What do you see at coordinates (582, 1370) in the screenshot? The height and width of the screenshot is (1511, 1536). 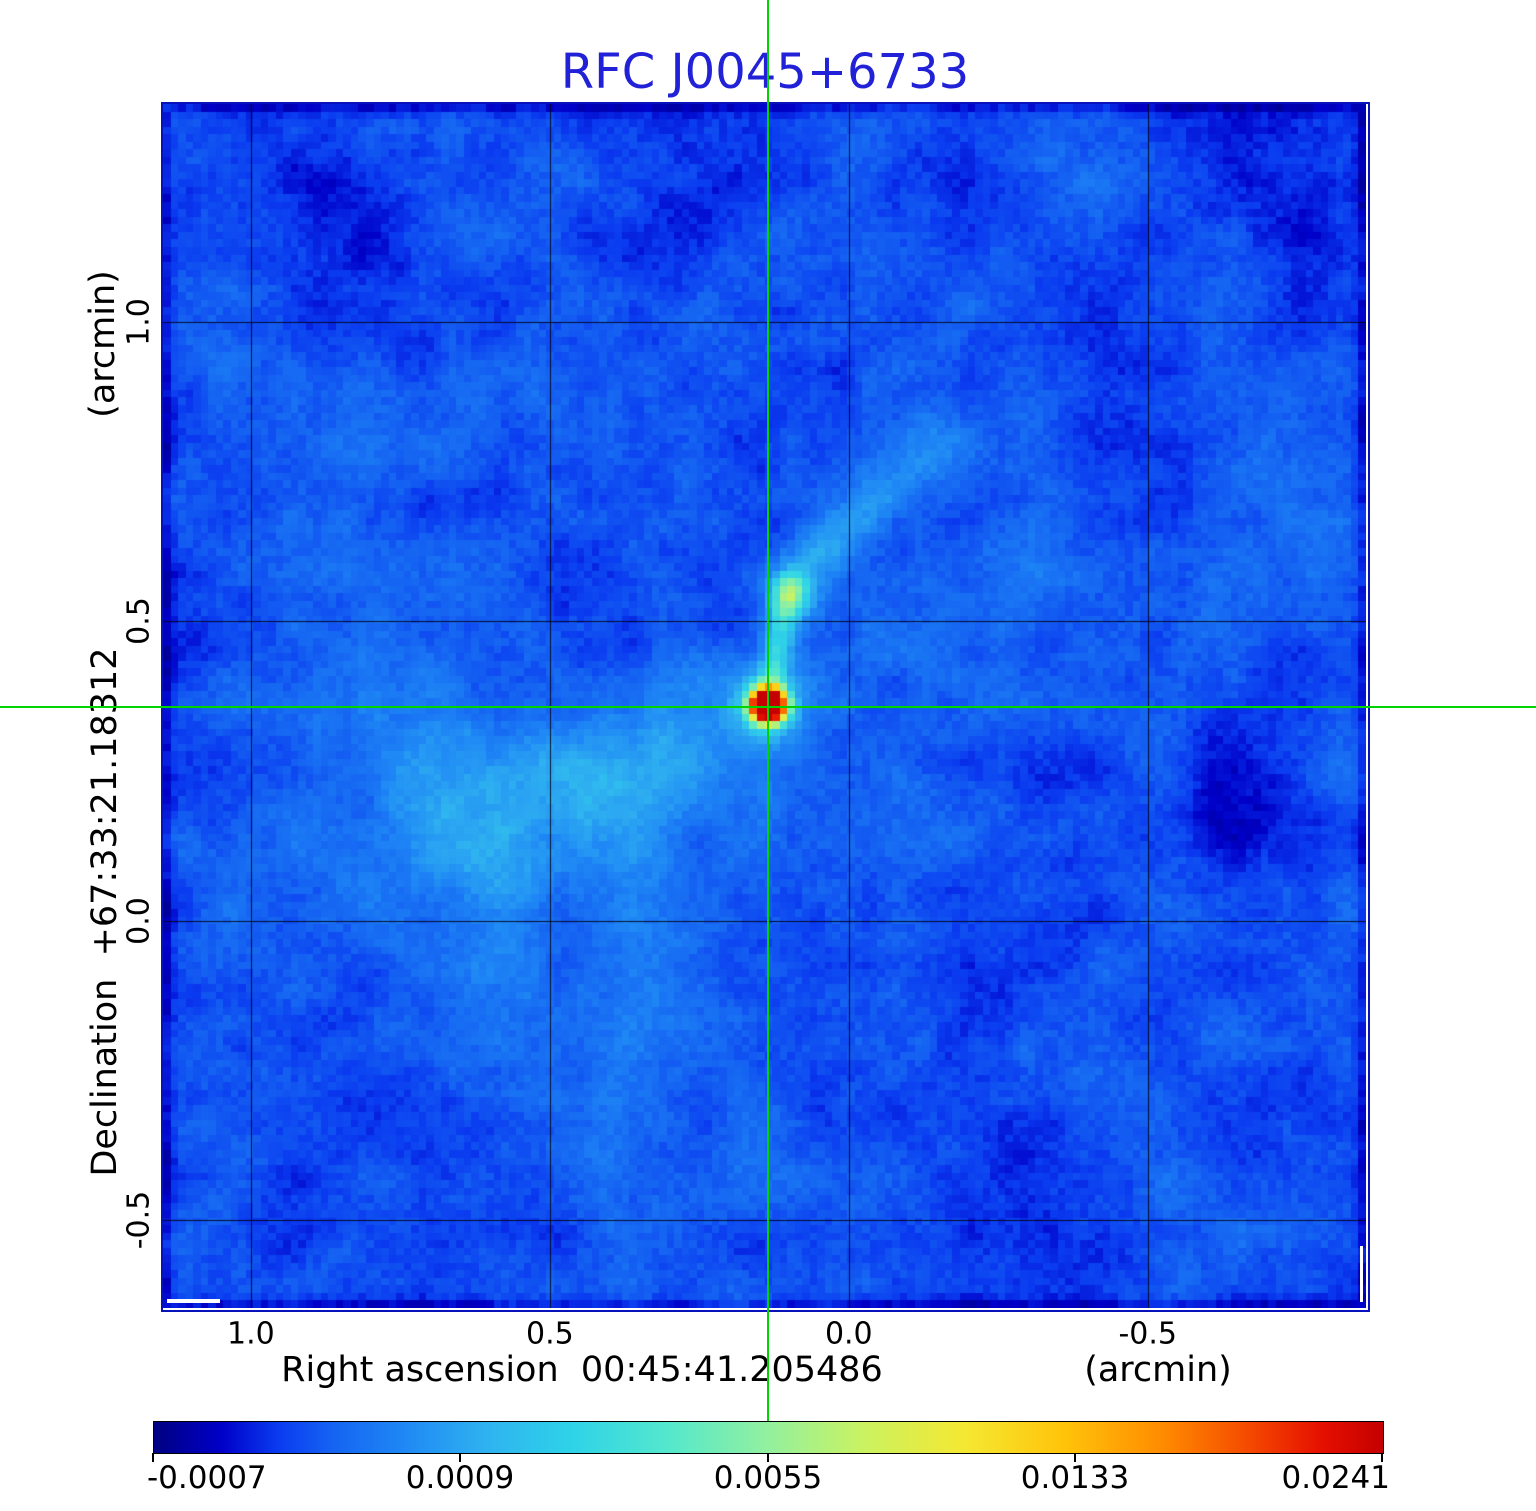 I see `x-axis-label: Right ascension 00:45:41.205486` at bounding box center [582, 1370].